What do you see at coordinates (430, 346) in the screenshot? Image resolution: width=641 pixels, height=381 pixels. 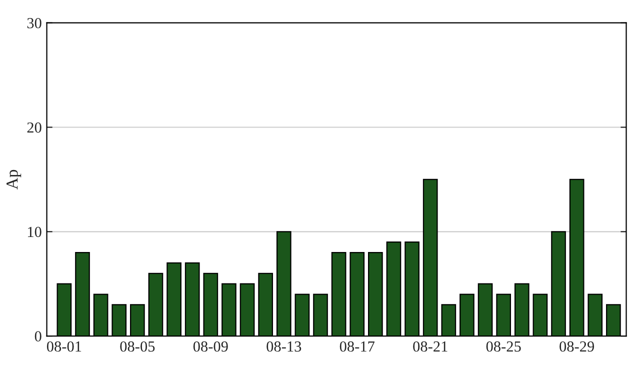 I see `x-tick-label: 08-21` at bounding box center [430, 346].